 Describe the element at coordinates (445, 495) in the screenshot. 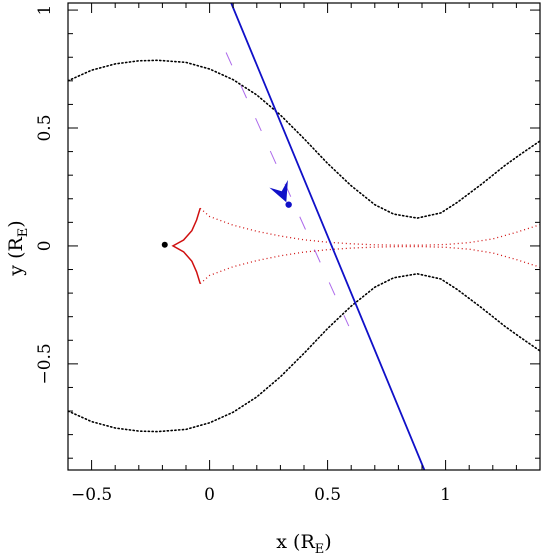

I see `x-tick-label: 1` at that location.